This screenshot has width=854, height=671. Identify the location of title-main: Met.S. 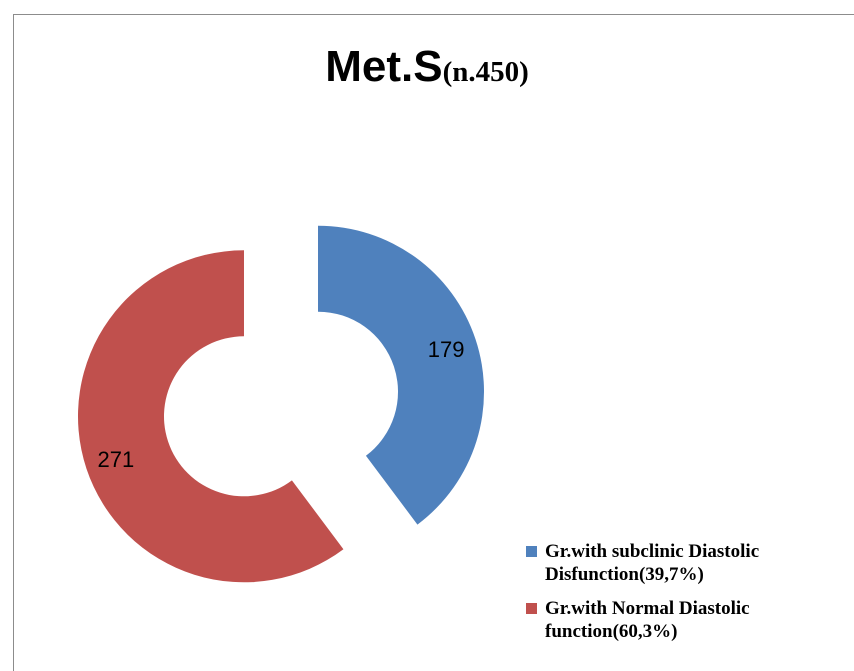
(384, 66).